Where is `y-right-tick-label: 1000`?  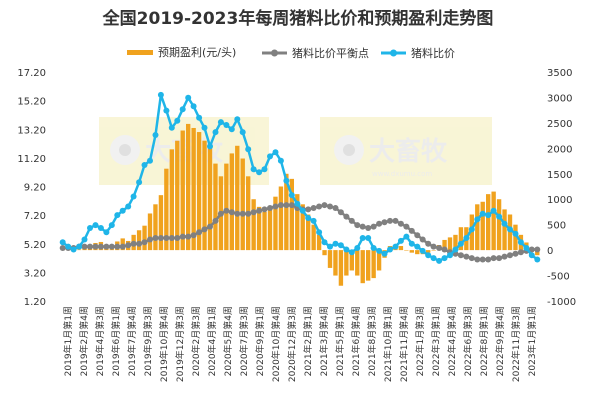 y-right-tick-label: 1000 is located at coordinates (559, 200).